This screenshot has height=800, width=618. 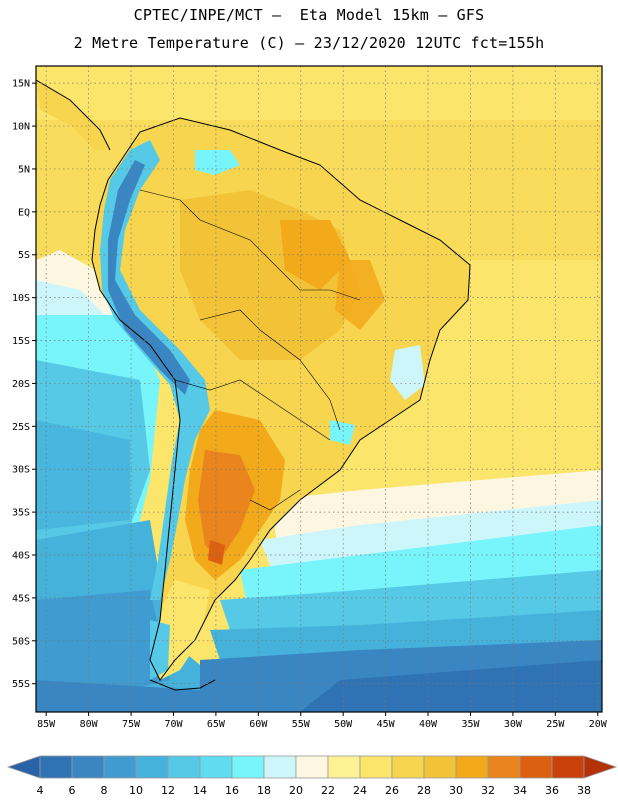 I want to click on lat-tick-label: 15S, so click(x=21, y=341).